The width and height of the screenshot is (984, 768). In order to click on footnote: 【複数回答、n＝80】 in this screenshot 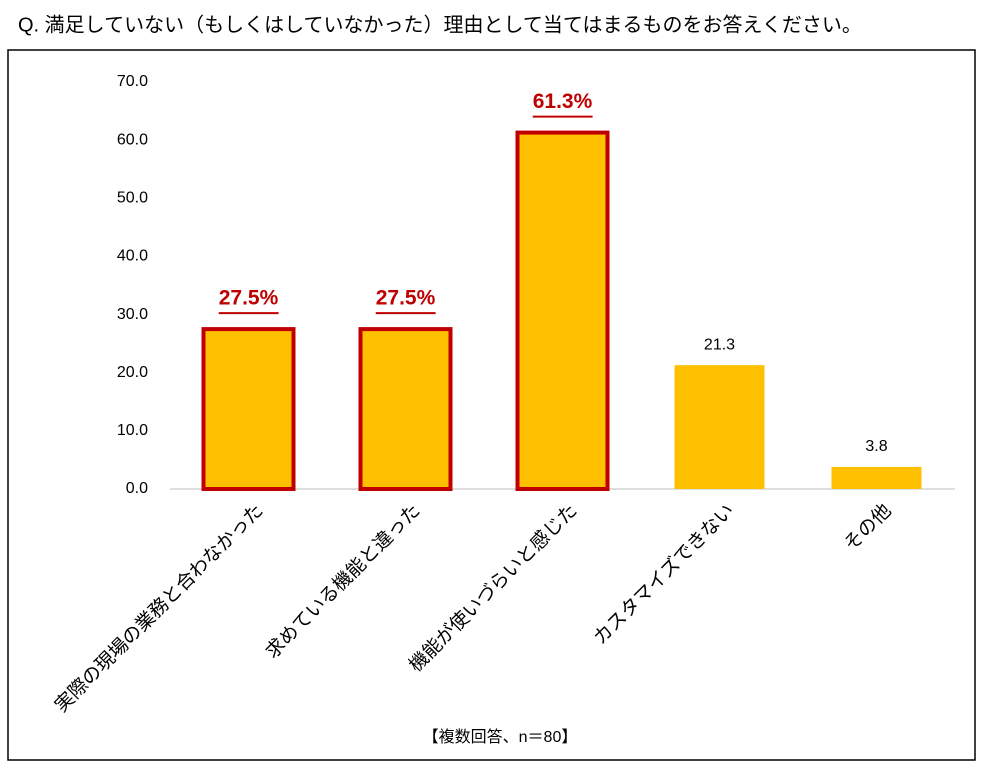, I will do `click(500, 737)`.